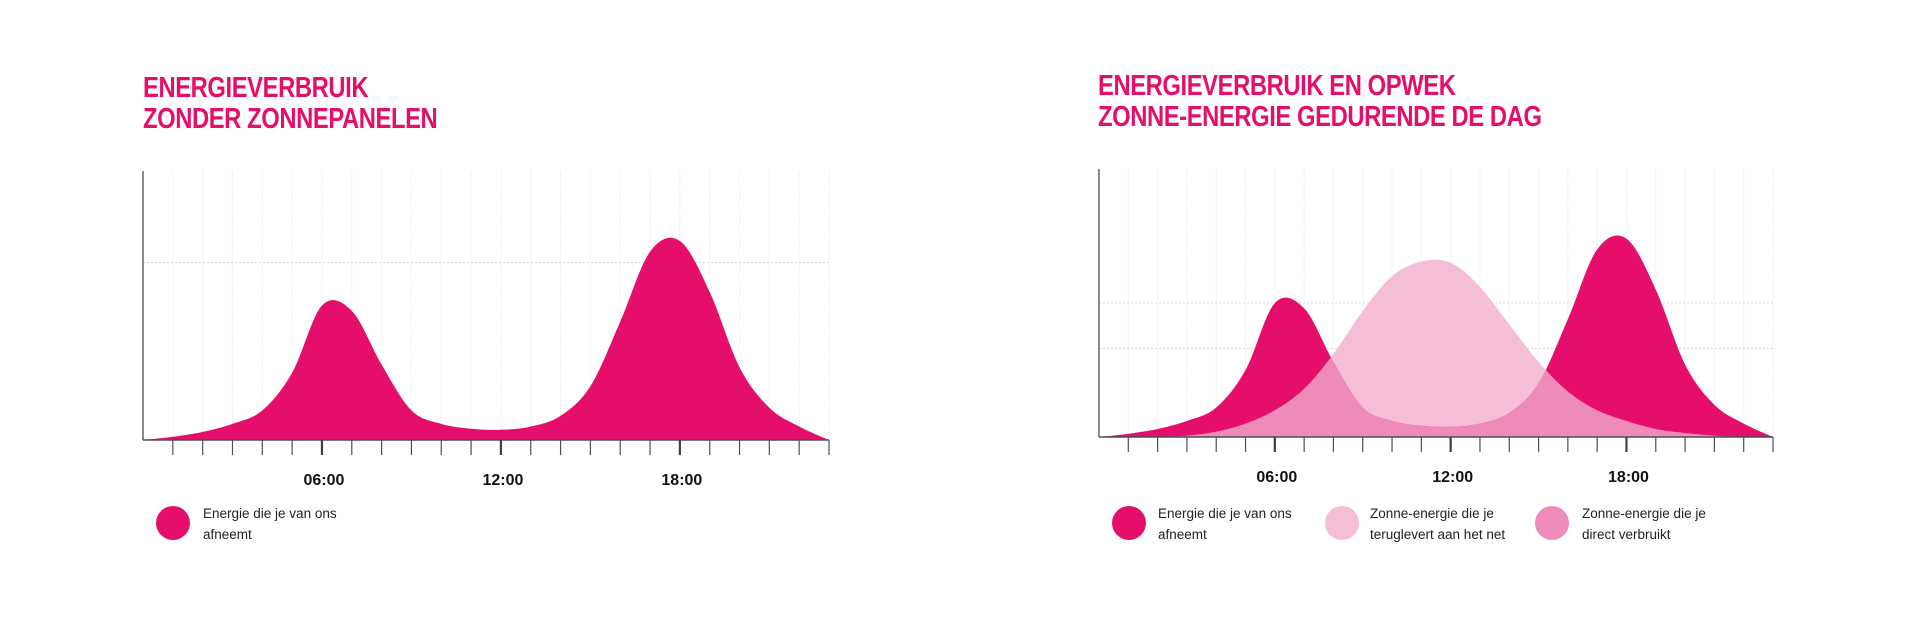  I want to click on chart-title-line-2: ZONDER ZONNEPANELEN, so click(290, 119).